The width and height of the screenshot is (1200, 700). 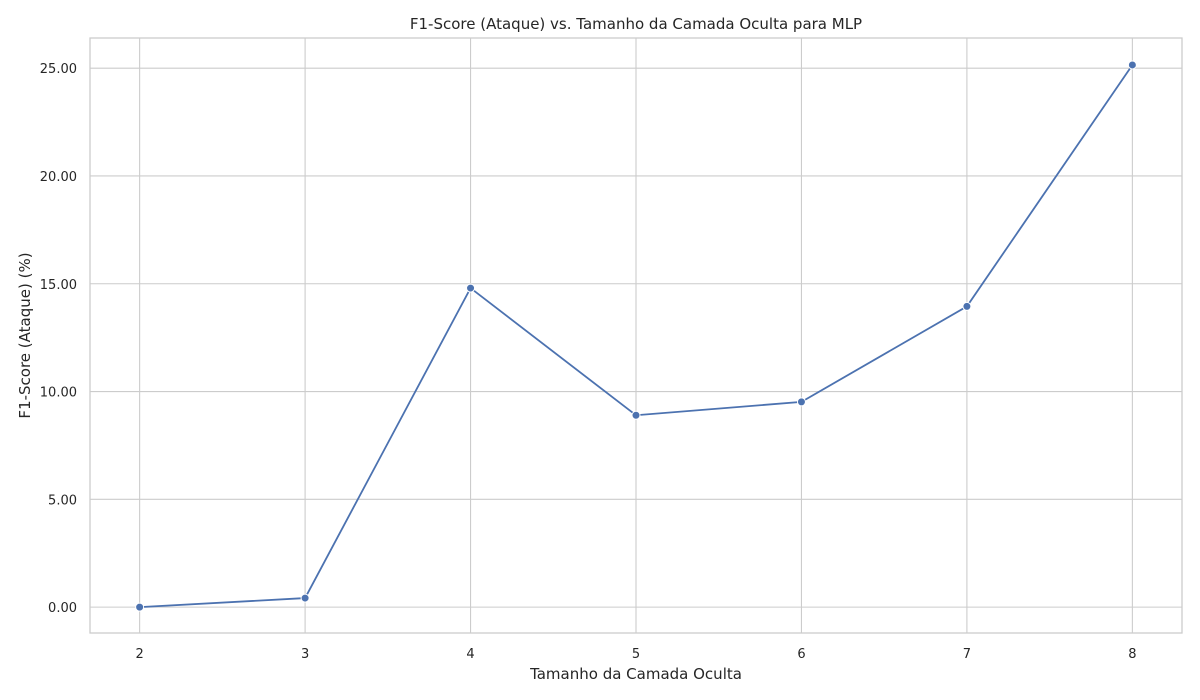 What do you see at coordinates (62, 608) in the screenshot?
I see `y-tick-label: 0.00` at bounding box center [62, 608].